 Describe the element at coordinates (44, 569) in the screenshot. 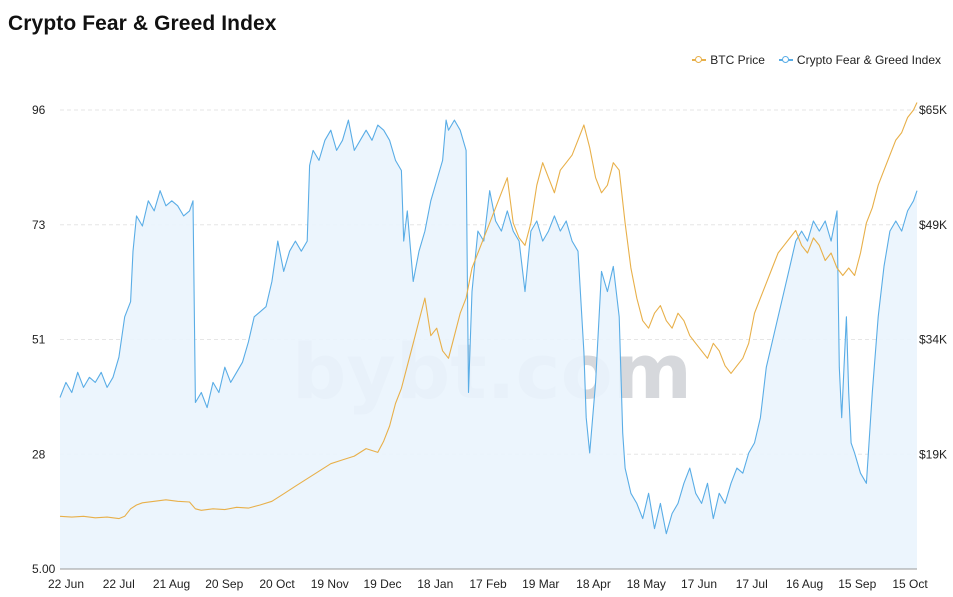

I see `y-left-tick-label: 5.00` at that location.